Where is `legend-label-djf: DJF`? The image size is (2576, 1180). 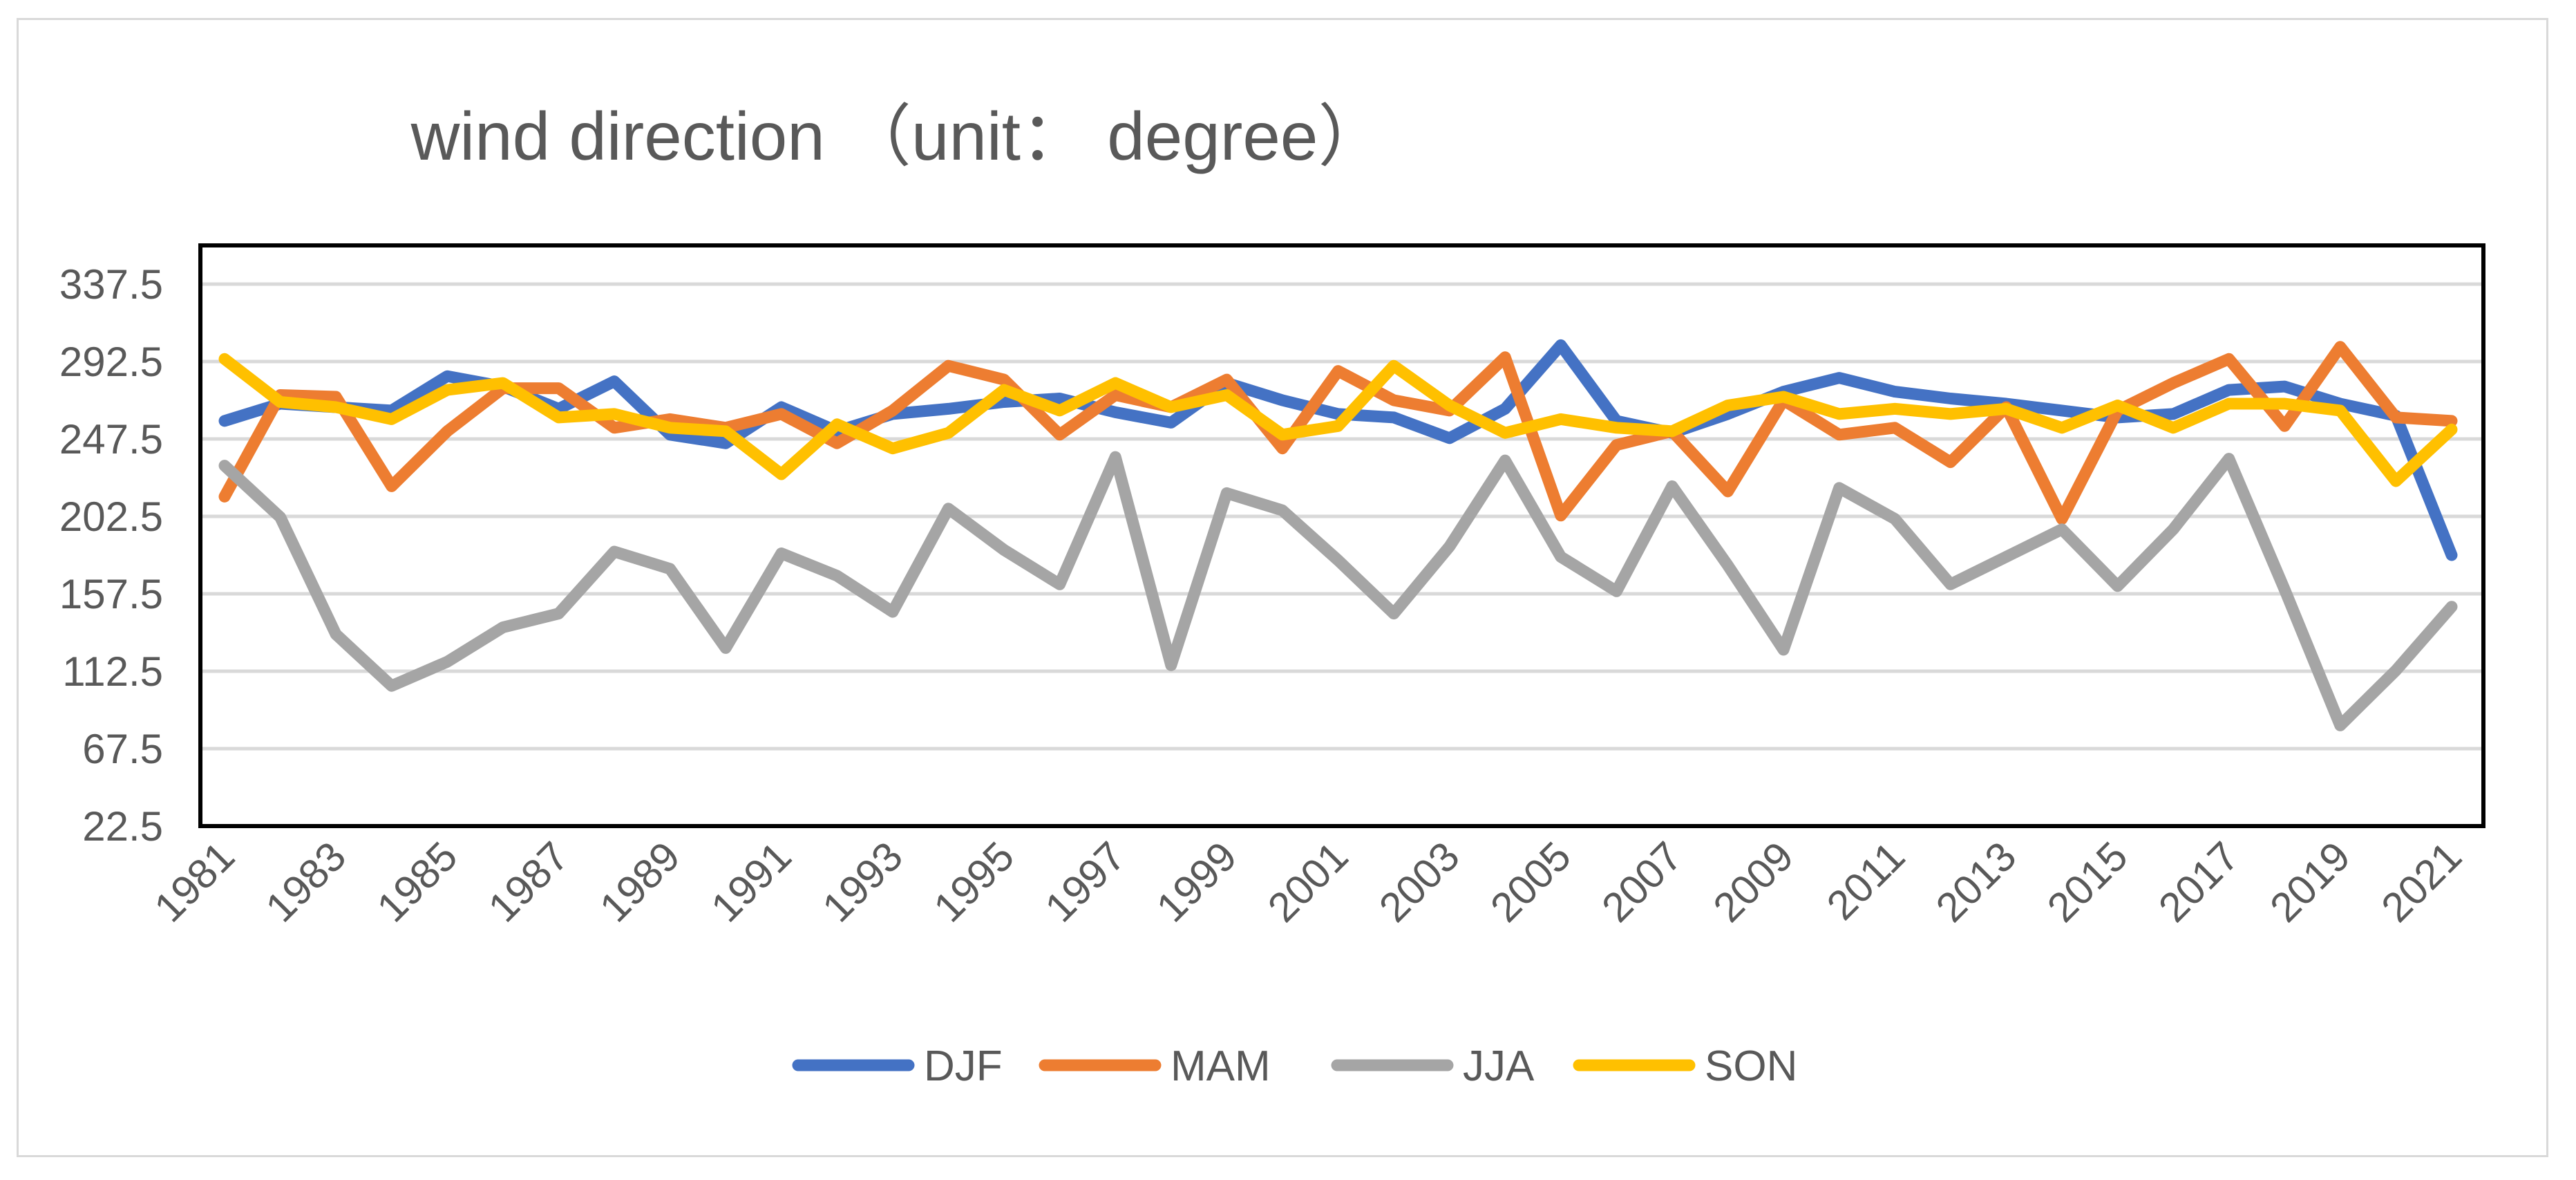
legend-label-djf: DJF is located at coordinates (963, 1066).